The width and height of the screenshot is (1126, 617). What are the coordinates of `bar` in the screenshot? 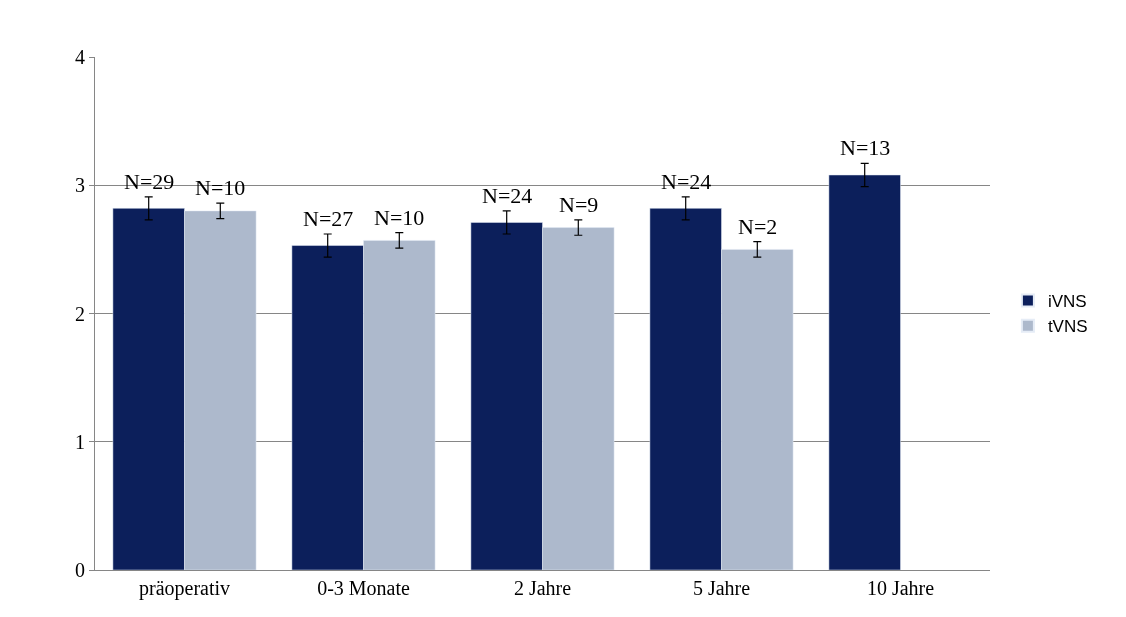 It's located at (864, 372).